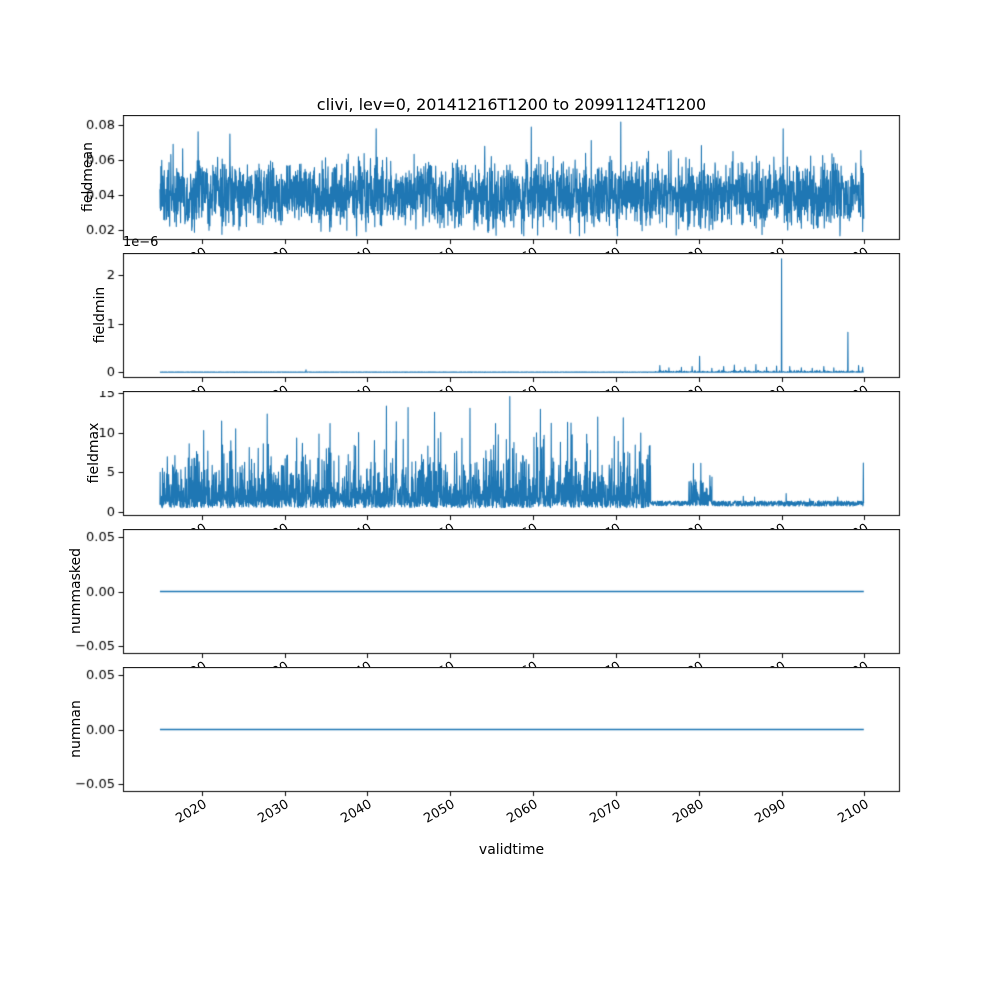 The image size is (1000, 1000). I want to click on x-axis-label: validtime, so click(511, 850).